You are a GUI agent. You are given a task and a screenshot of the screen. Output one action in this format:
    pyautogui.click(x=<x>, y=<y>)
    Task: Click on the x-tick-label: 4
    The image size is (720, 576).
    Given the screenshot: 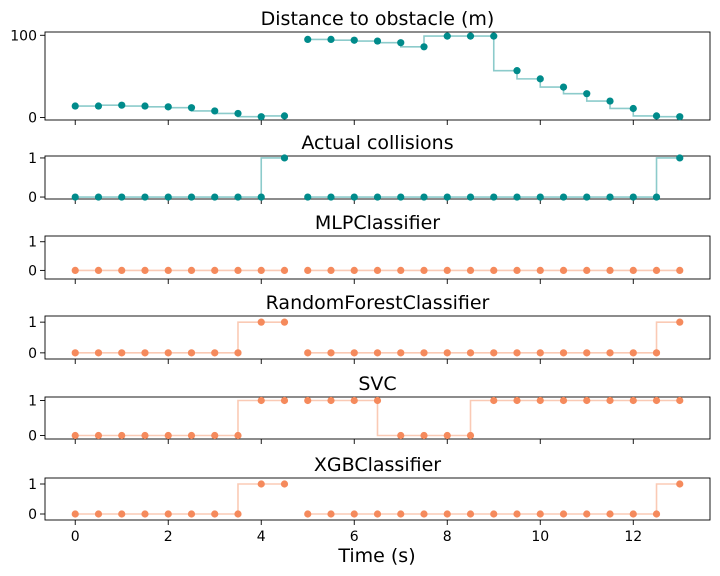 What is the action you would take?
    pyautogui.click(x=261, y=537)
    